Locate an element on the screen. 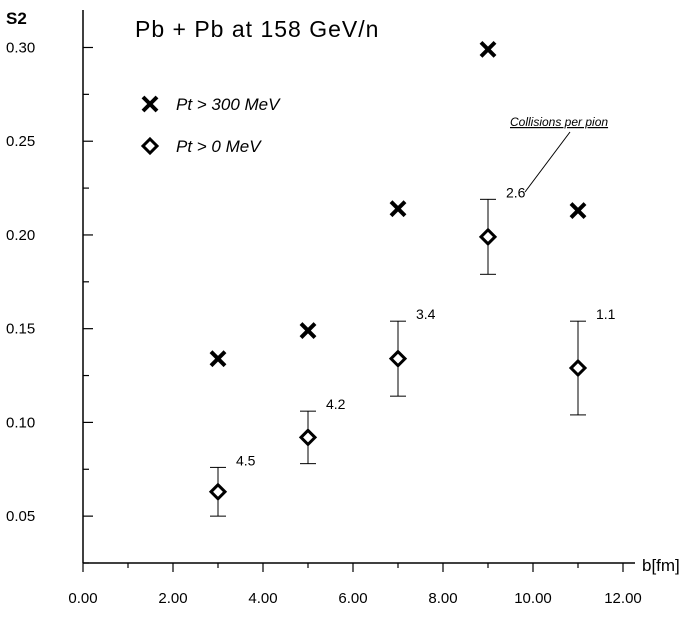 This screenshot has height=618, width=698. y-tick-label: 0.10 is located at coordinates (20, 422).